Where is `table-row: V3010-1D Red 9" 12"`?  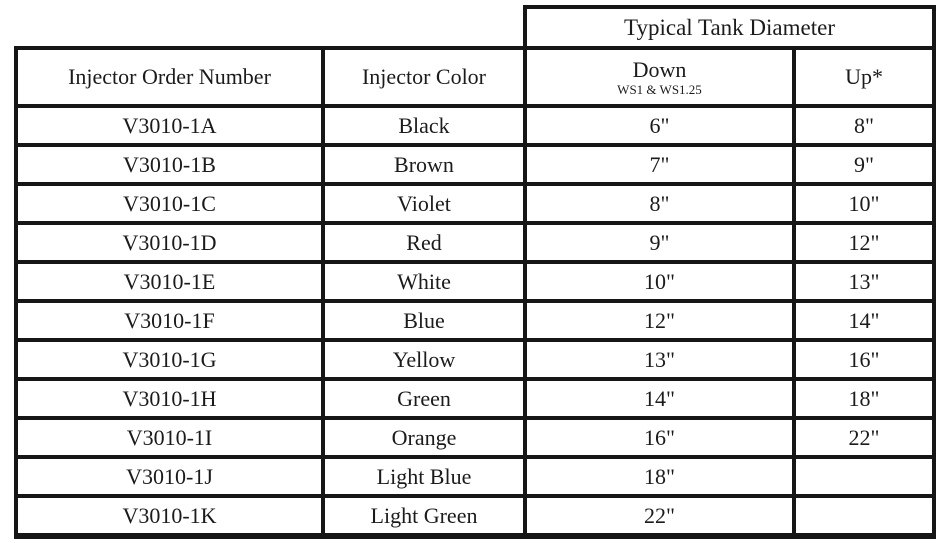 table-row: V3010-1D Red 9" 12" is located at coordinates (475, 242).